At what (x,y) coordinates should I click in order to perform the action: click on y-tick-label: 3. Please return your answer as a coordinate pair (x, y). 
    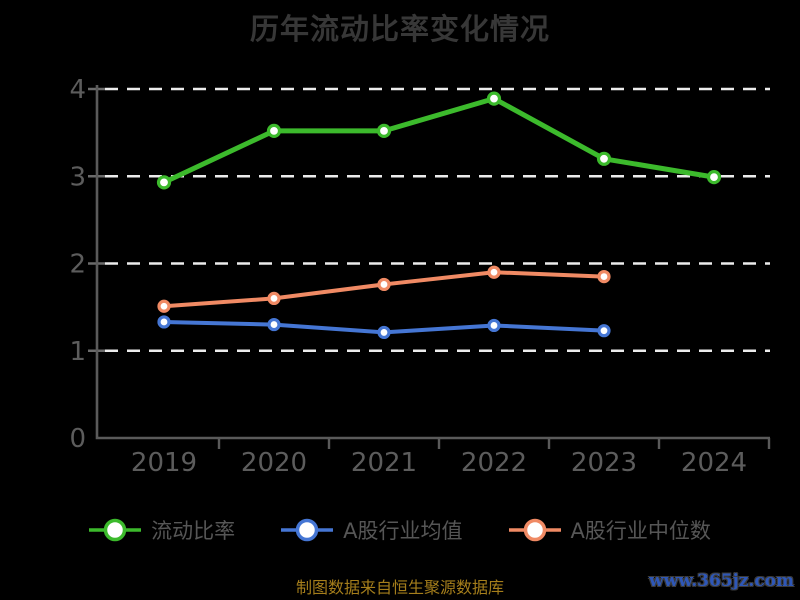
    Looking at the image, I should click on (77, 177).